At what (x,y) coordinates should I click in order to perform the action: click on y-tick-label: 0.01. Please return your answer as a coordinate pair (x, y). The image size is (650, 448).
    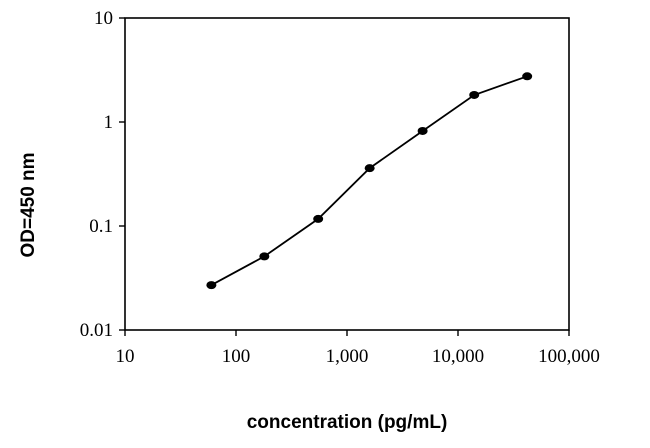
    Looking at the image, I should click on (96, 330).